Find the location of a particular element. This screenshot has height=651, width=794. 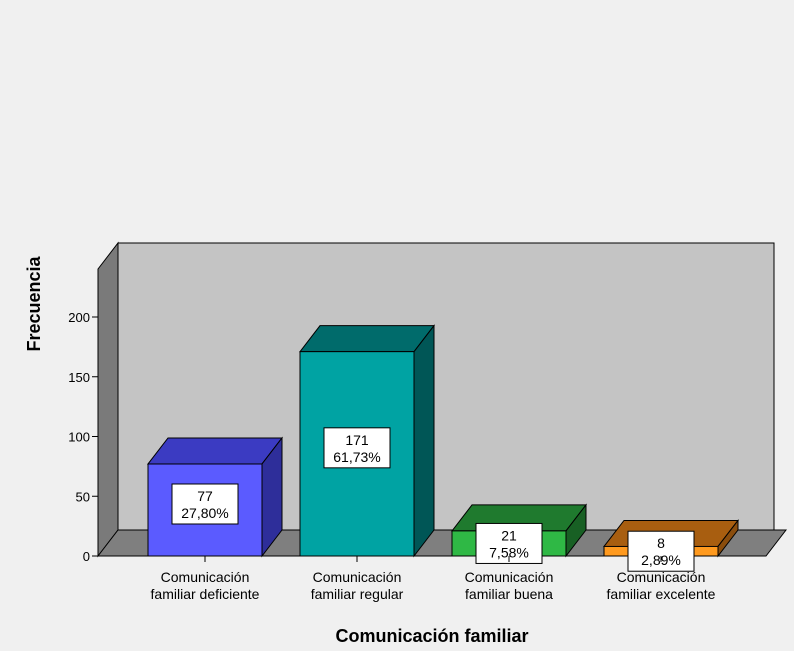

y-tick-label: 100 is located at coordinates (79, 437).